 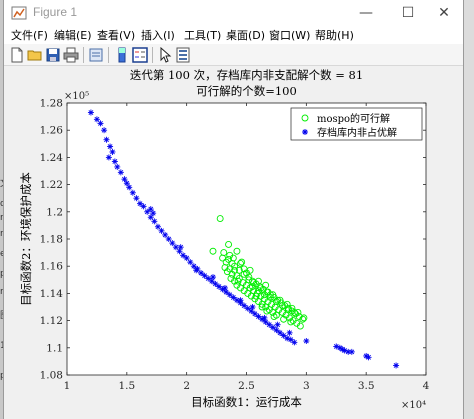 What do you see at coordinates (408, 13) in the screenshot?
I see `maximize-button: ☐` at bounding box center [408, 13].